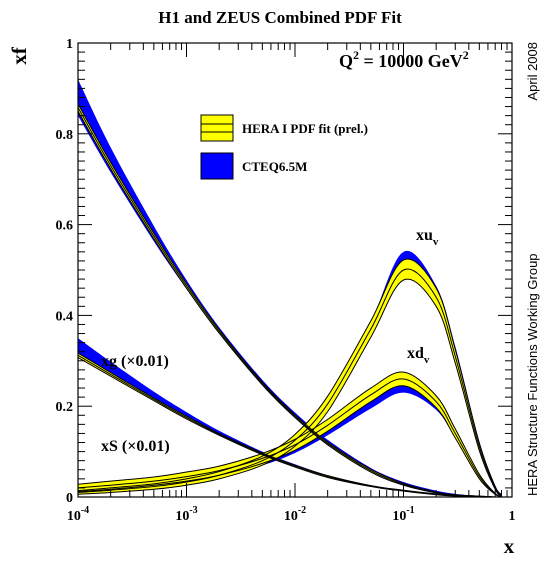 The width and height of the screenshot is (549, 562). I want to click on side-label-group: HERA Structure Functions Working Group, so click(532, 374).